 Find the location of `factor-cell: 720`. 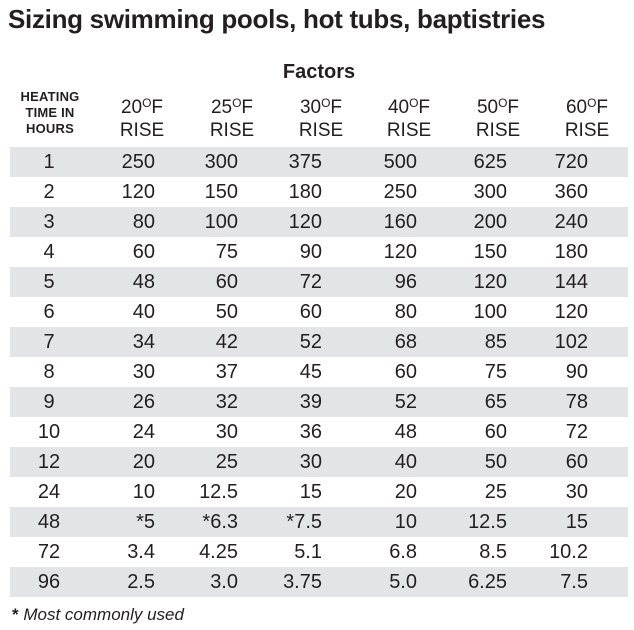

factor-cell: 720 is located at coordinates (571, 161).